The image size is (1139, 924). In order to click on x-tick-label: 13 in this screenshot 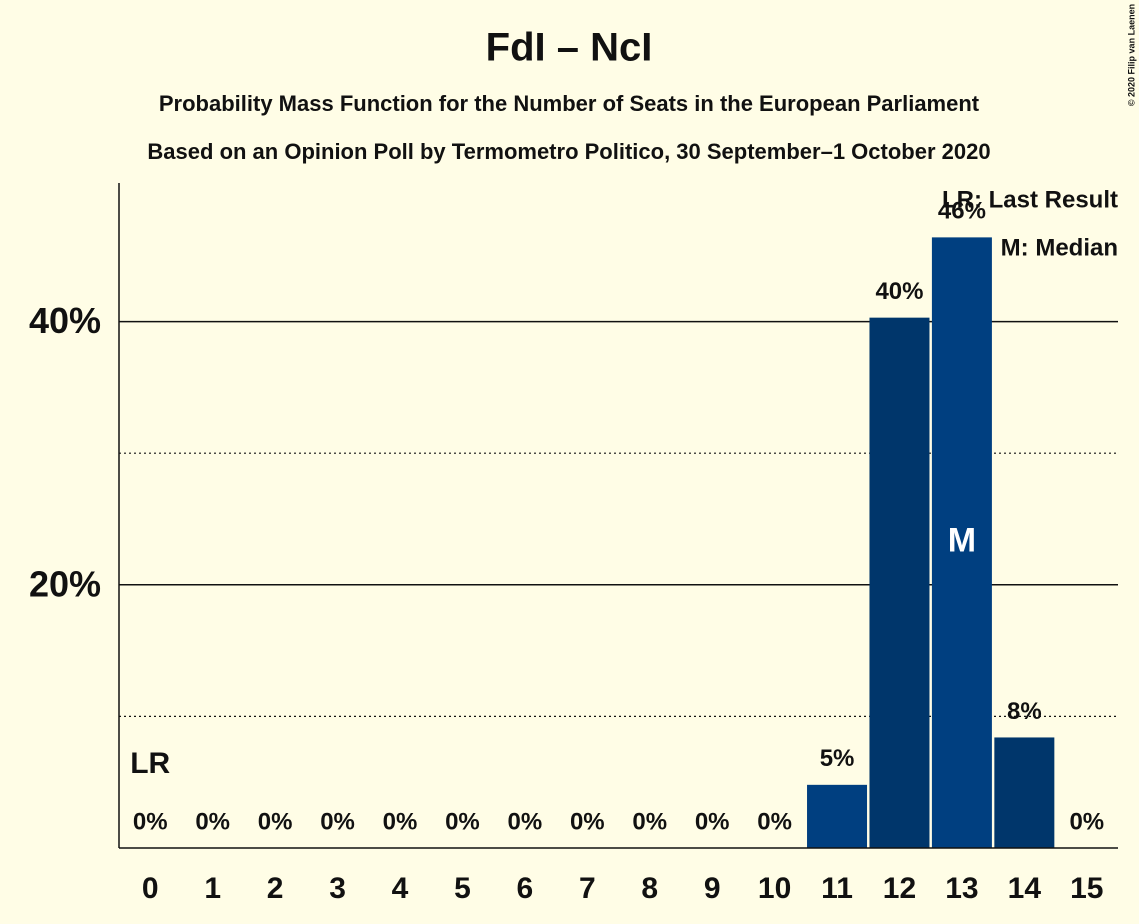, I will do `click(961, 888)`.